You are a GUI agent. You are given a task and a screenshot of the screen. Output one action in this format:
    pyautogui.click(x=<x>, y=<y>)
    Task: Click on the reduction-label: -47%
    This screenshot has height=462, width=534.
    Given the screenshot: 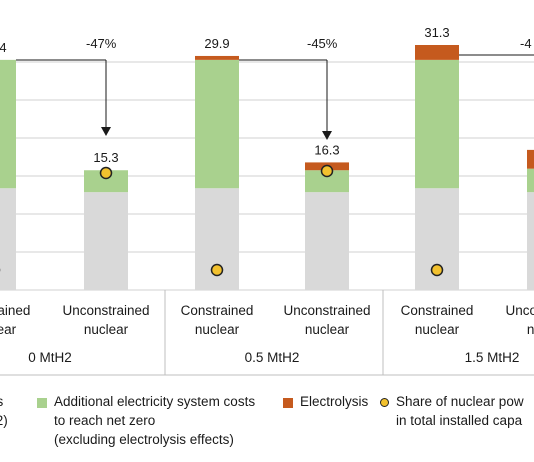 What is the action you would take?
    pyautogui.click(x=101, y=43)
    